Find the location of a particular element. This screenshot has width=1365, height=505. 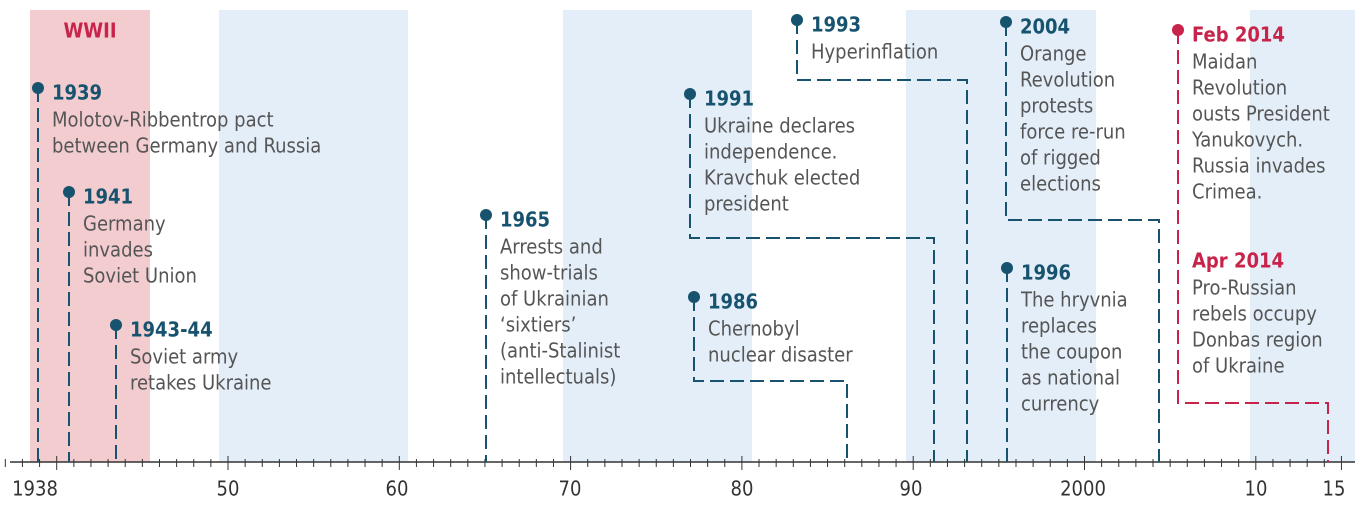

event-year: 1941 is located at coordinates (108, 197).